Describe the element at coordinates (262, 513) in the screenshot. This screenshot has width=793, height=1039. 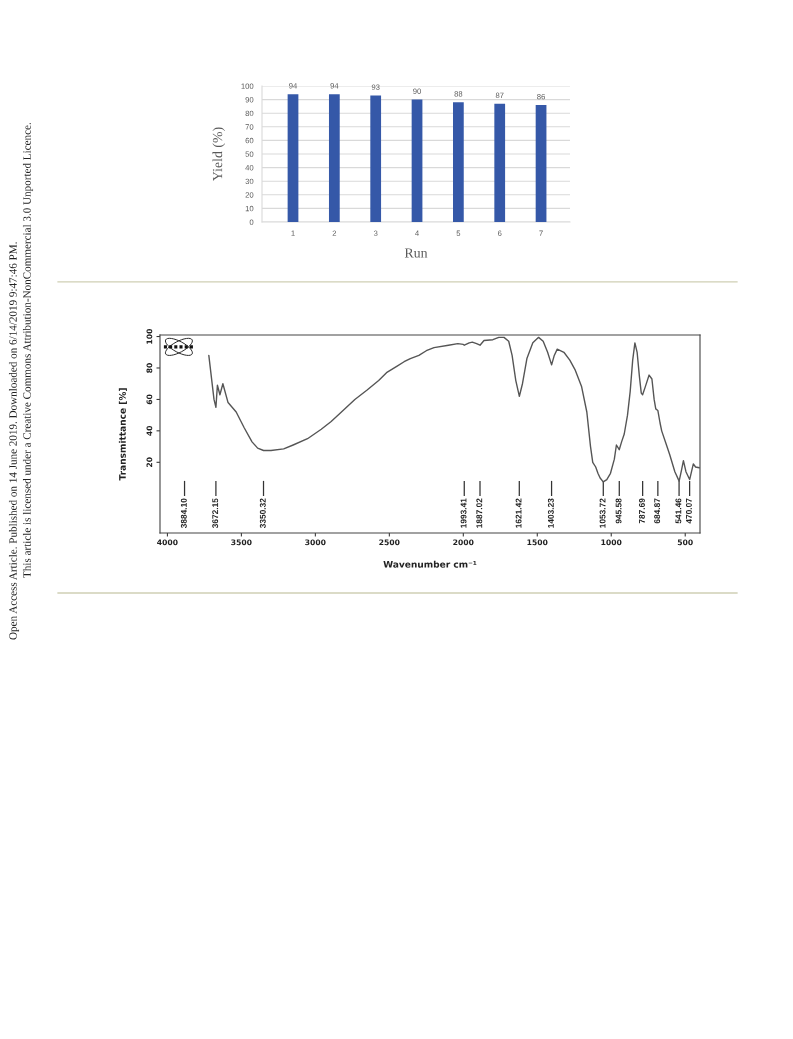
I see `ref-line-label: 3350.32` at that location.